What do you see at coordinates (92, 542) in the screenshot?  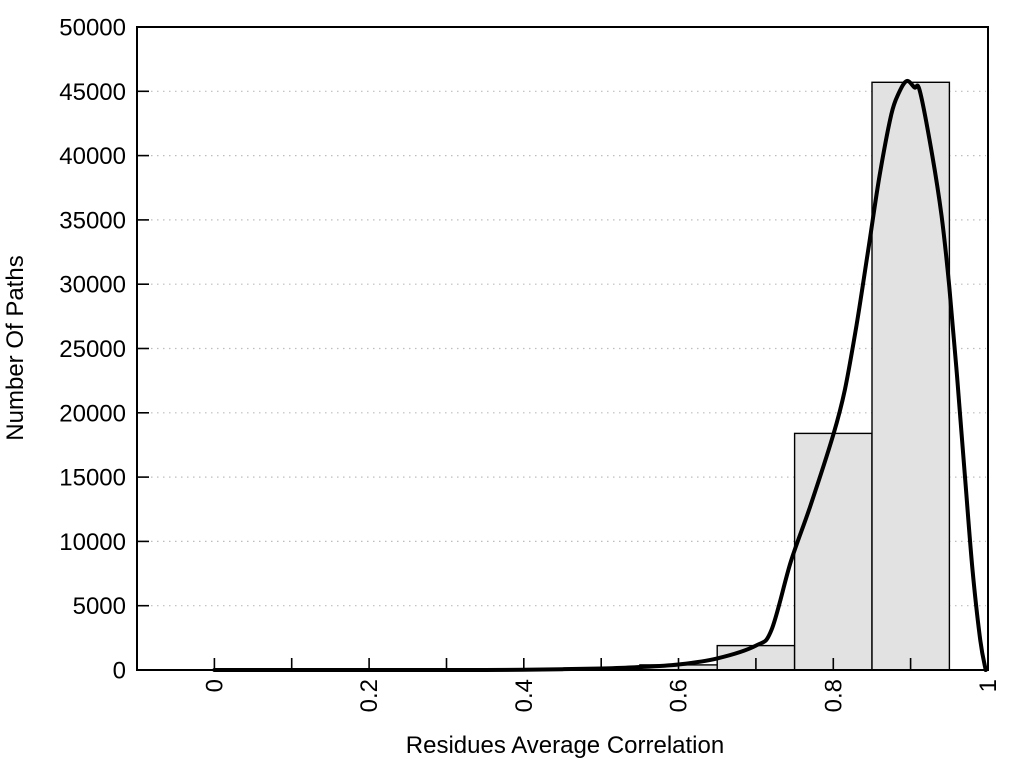 I see `y-tick-label: 10000` at bounding box center [92, 542].